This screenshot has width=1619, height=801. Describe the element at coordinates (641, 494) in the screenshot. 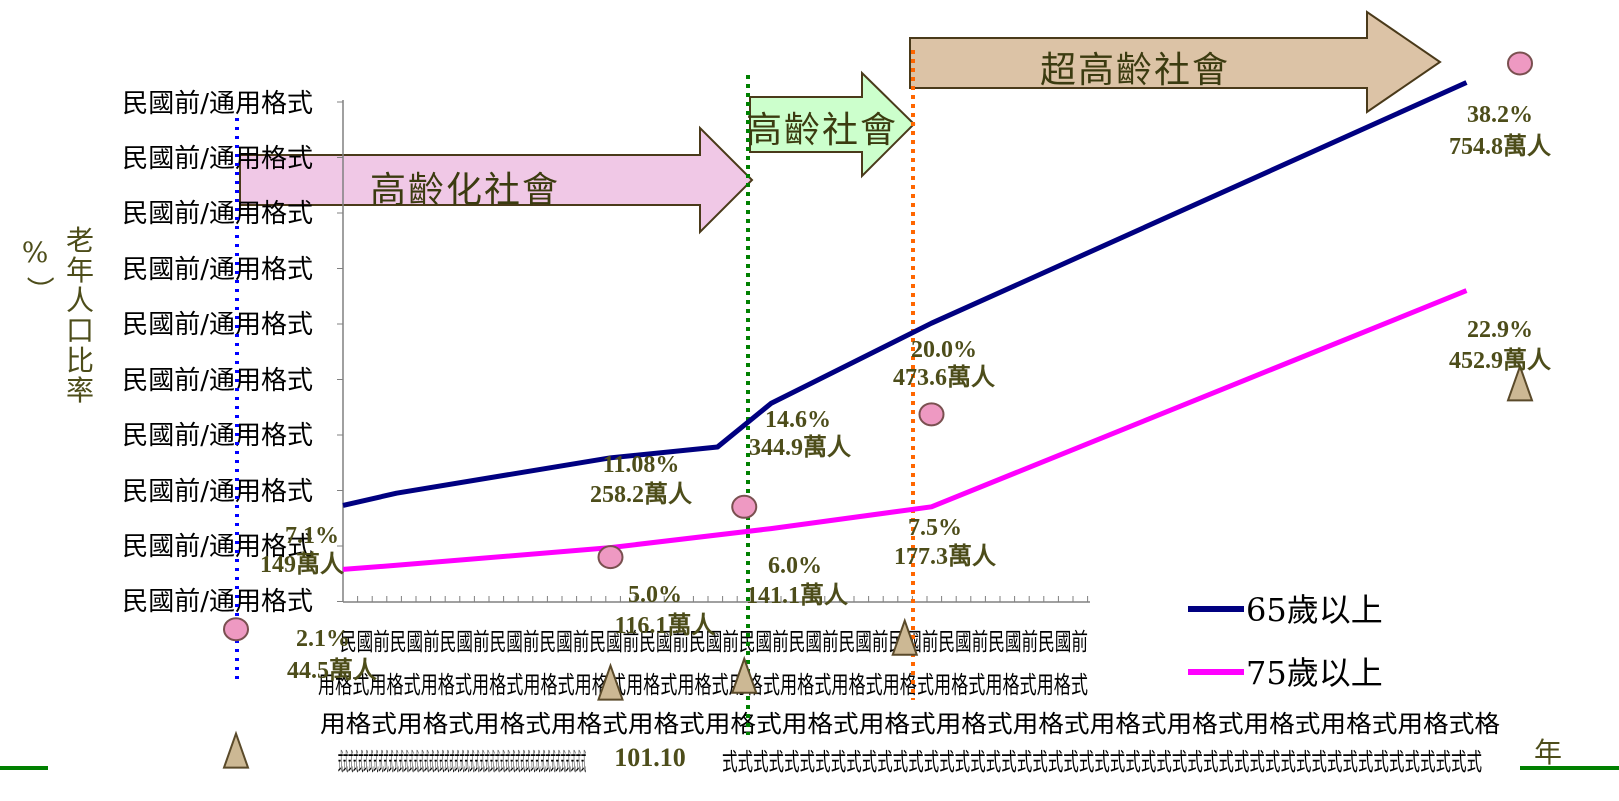

I see `annotation-count: 258.2萬人` at that location.